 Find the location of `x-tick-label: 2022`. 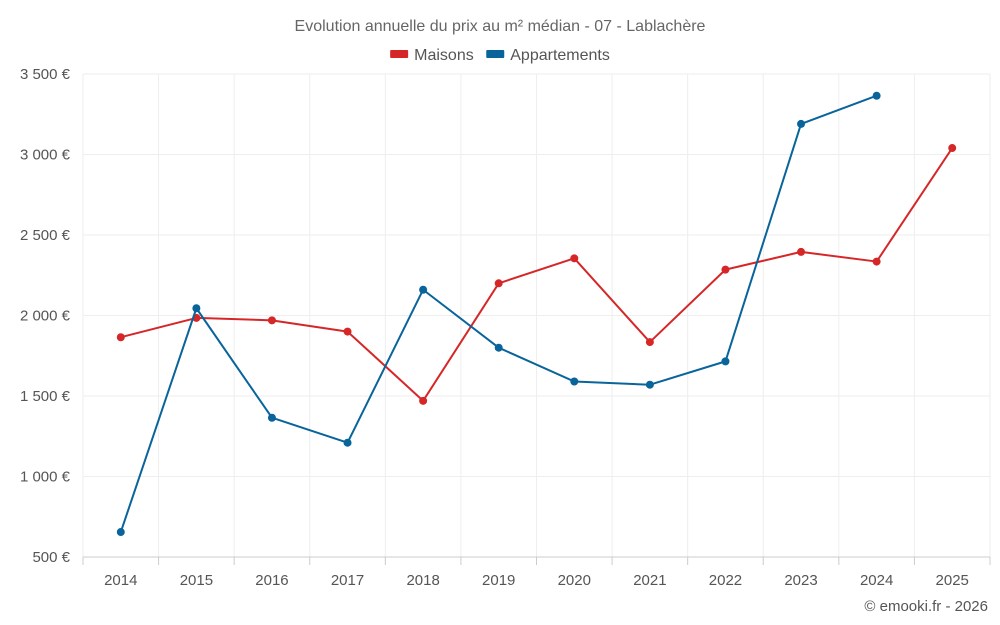

x-tick-label: 2022 is located at coordinates (725, 580).